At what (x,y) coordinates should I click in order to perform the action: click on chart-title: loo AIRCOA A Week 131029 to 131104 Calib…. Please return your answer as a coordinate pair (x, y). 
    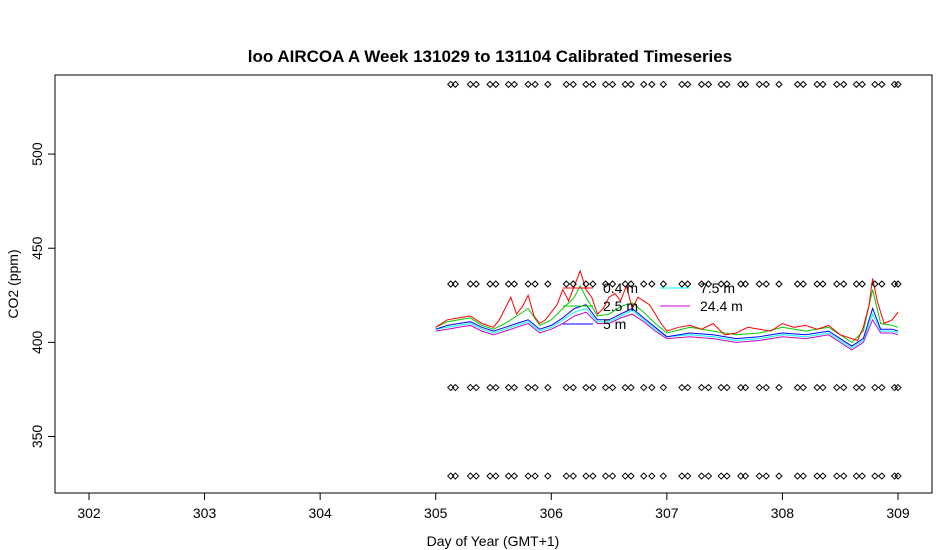
    Looking at the image, I should click on (490, 56).